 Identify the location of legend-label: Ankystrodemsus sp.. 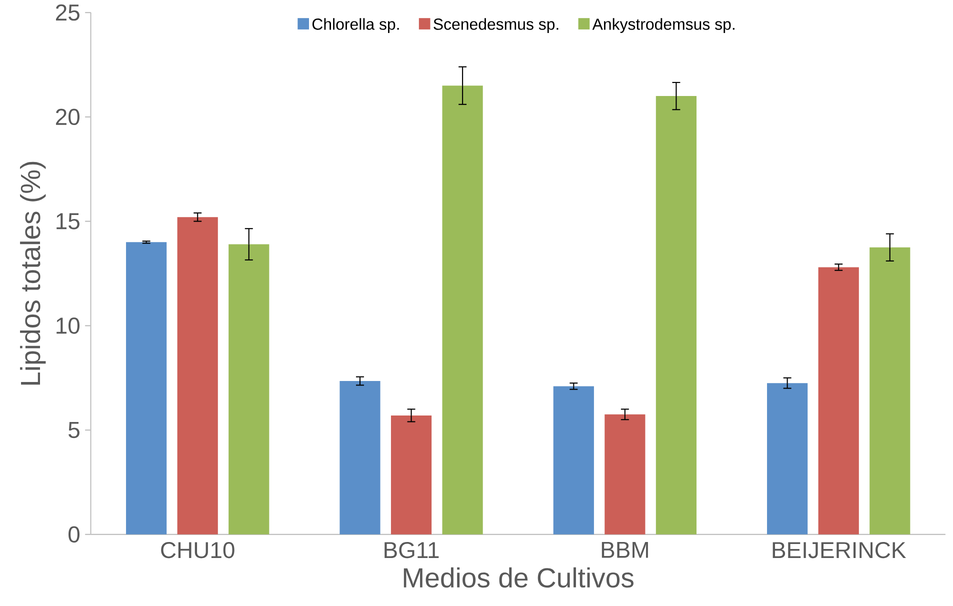
(663, 25).